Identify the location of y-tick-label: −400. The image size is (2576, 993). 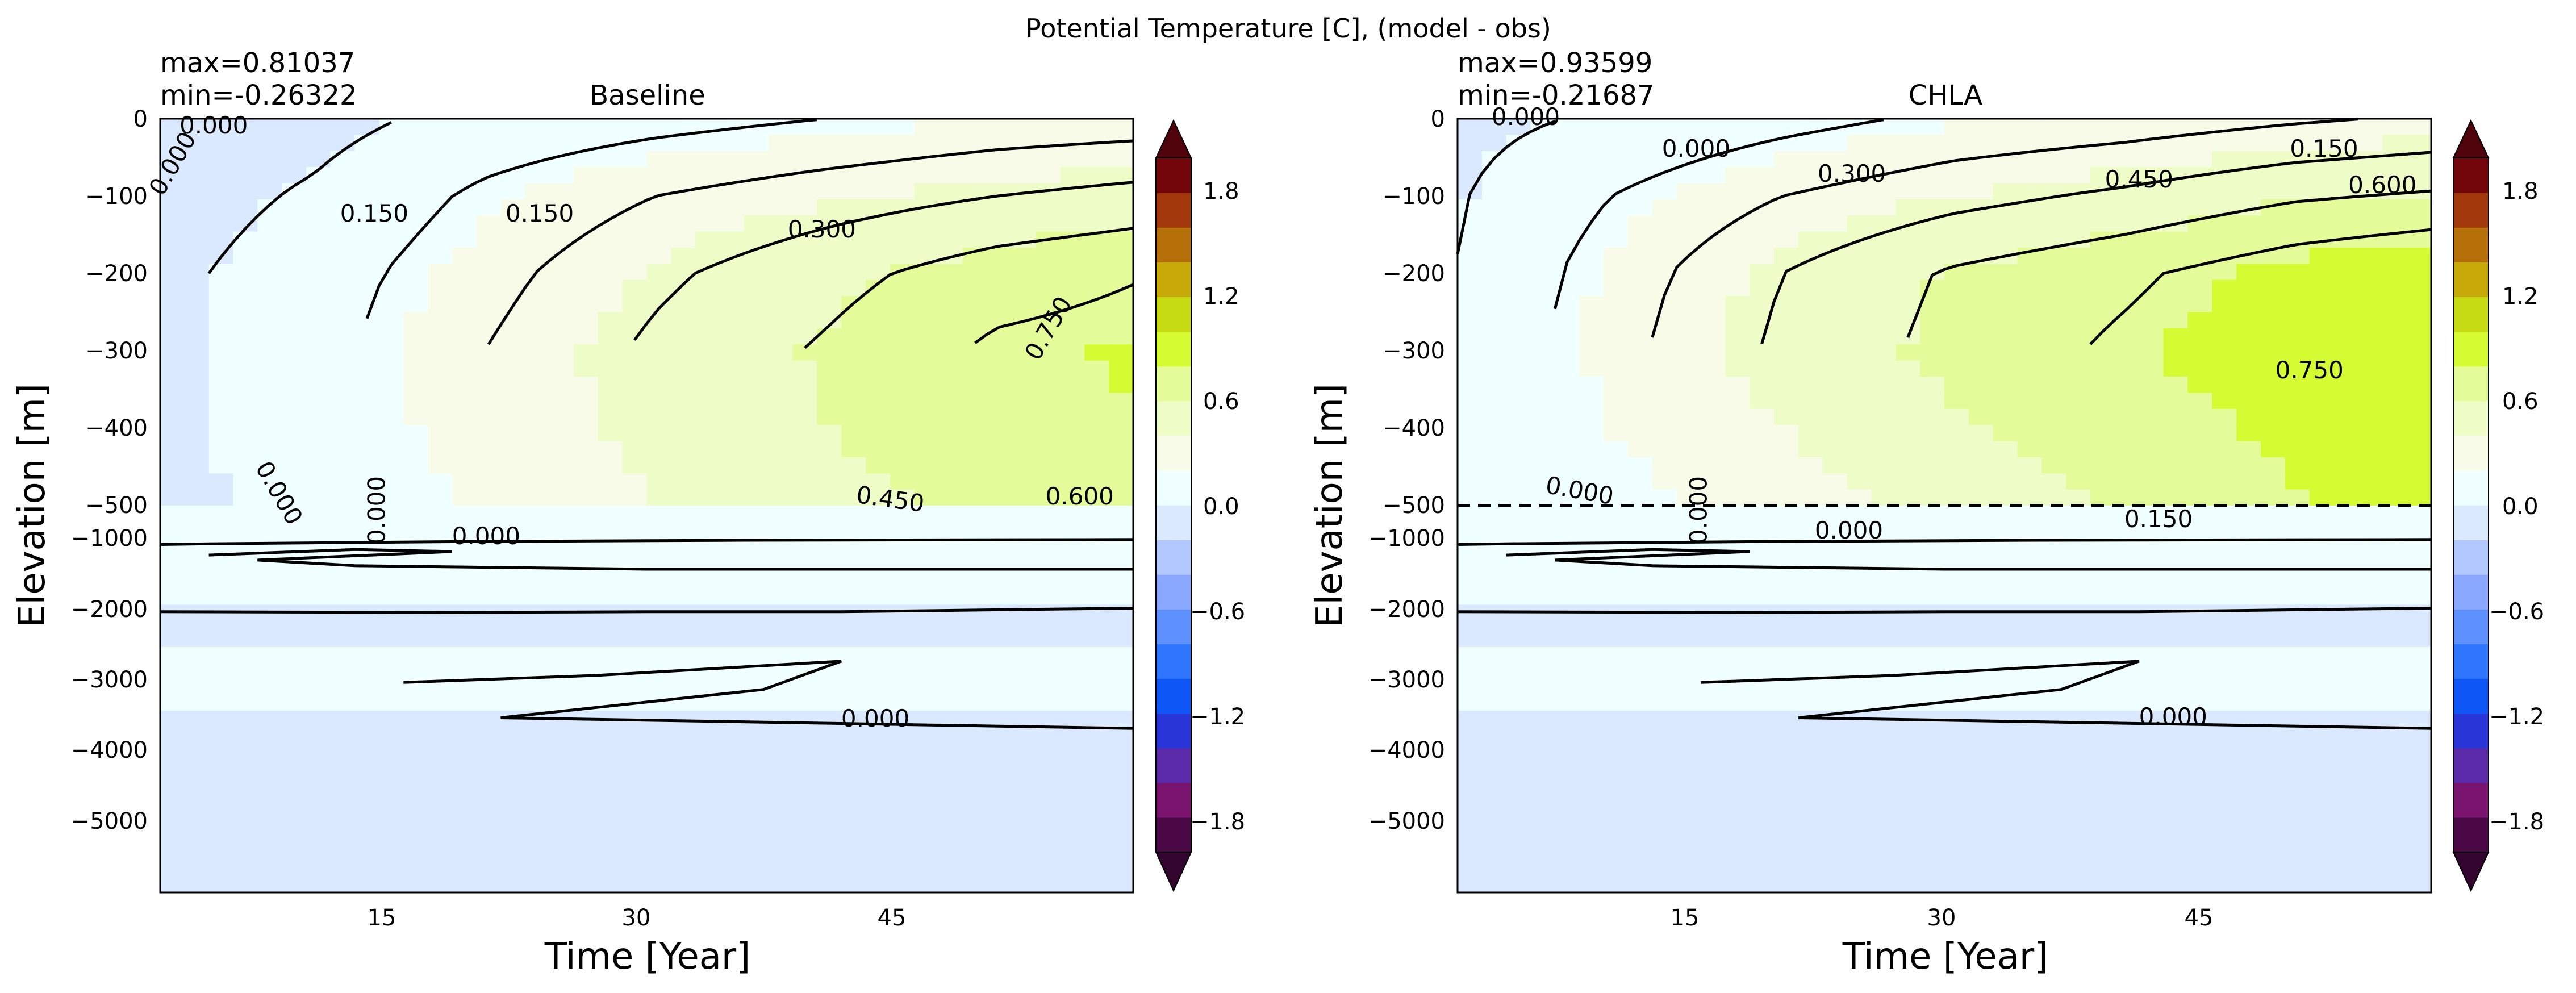
(116, 428).